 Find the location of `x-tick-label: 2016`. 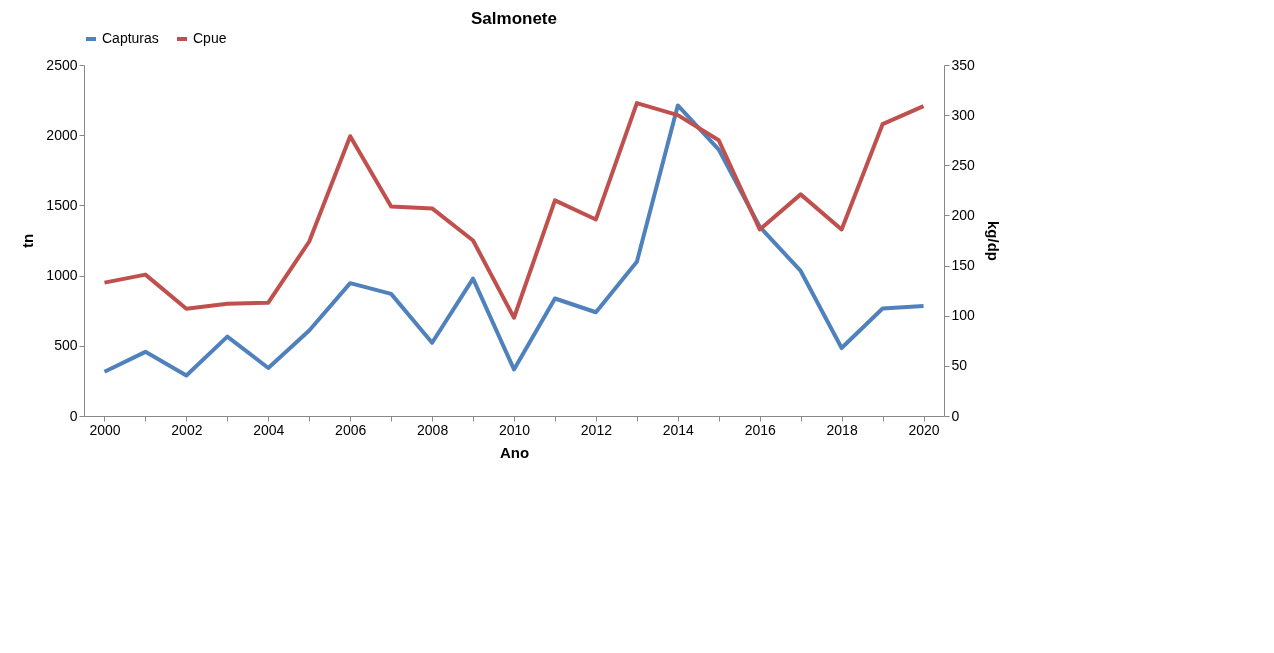

x-tick-label: 2016 is located at coordinates (760, 429).